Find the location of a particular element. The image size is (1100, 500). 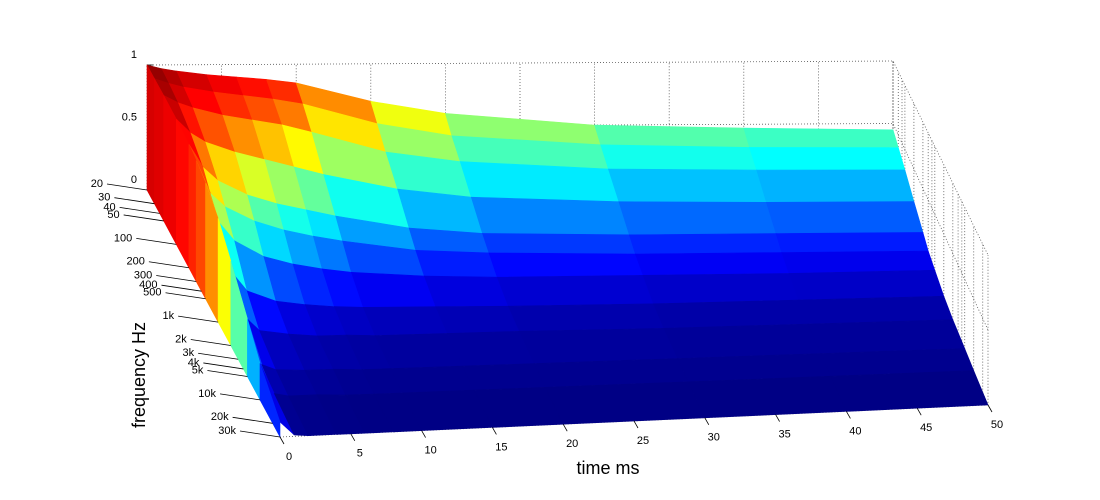

y-axis-label: frequency Hz is located at coordinates (139, 375).